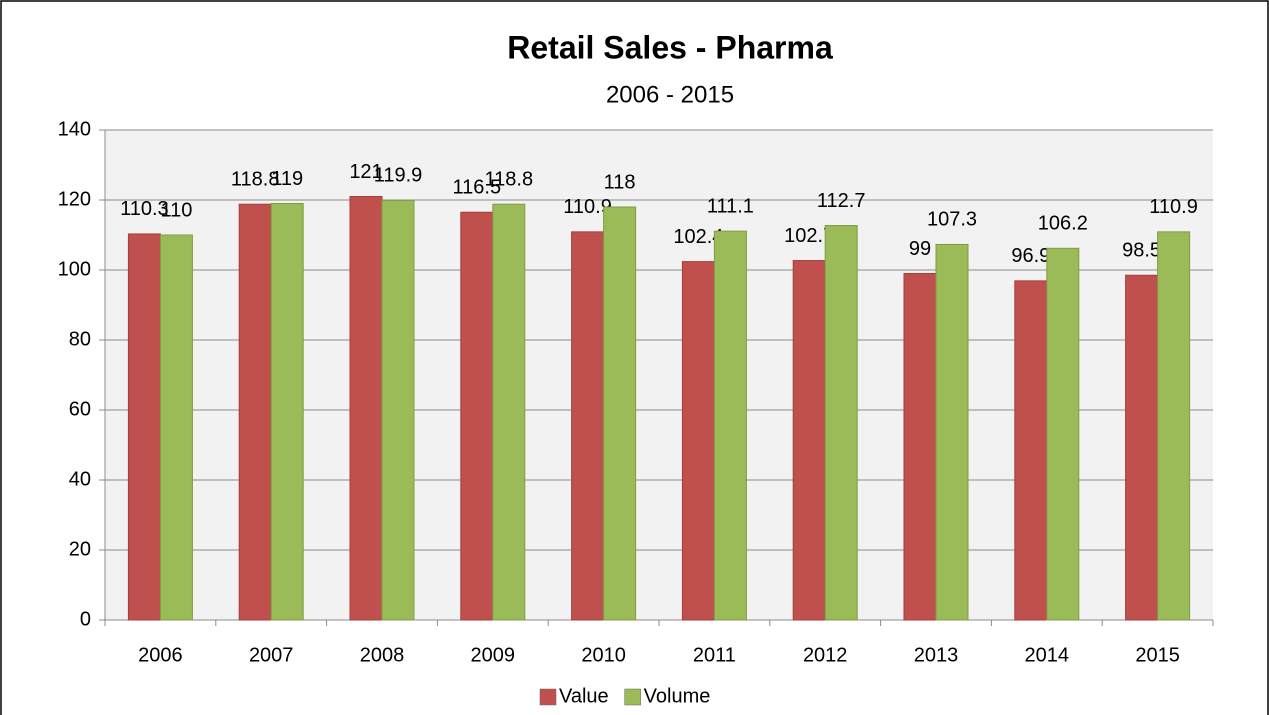  What do you see at coordinates (825, 655) in the screenshot?
I see `x-tick-label: 2012` at bounding box center [825, 655].